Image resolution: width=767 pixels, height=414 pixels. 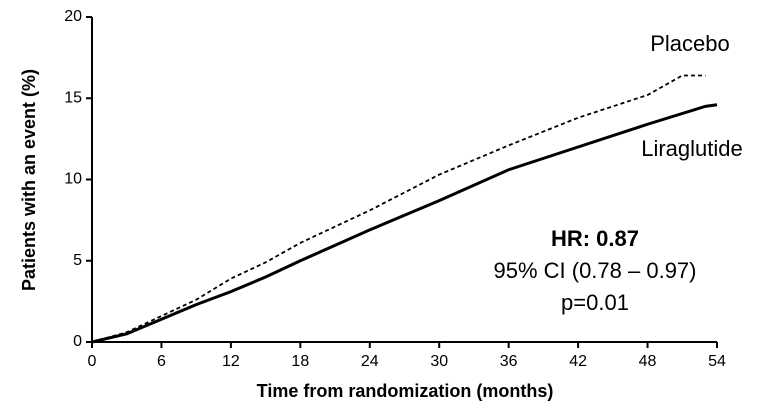 I want to click on annotation: HR: 0.87, so click(x=595, y=238).